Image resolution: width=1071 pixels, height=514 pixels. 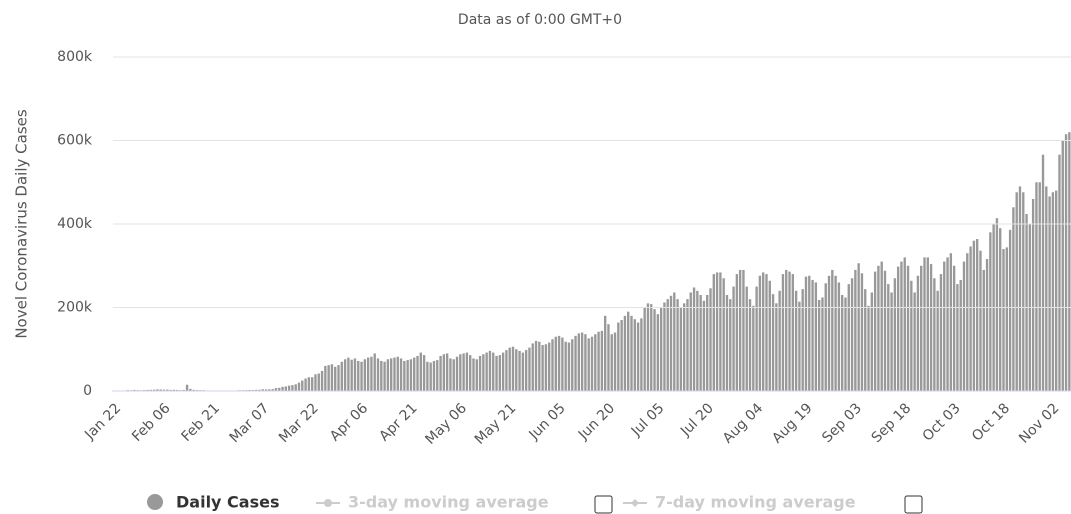 What do you see at coordinates (755, 502) in the screenshot?
I see `legend-label: 7-day moving average` at bounding box center [755, 502].